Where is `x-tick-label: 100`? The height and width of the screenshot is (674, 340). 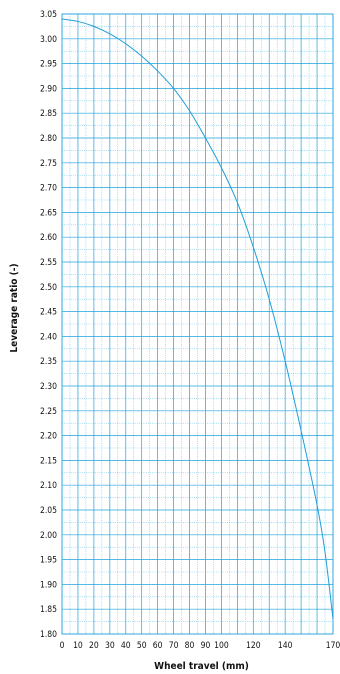 x-tick-label: 100 is located at coordinates (221, 646).